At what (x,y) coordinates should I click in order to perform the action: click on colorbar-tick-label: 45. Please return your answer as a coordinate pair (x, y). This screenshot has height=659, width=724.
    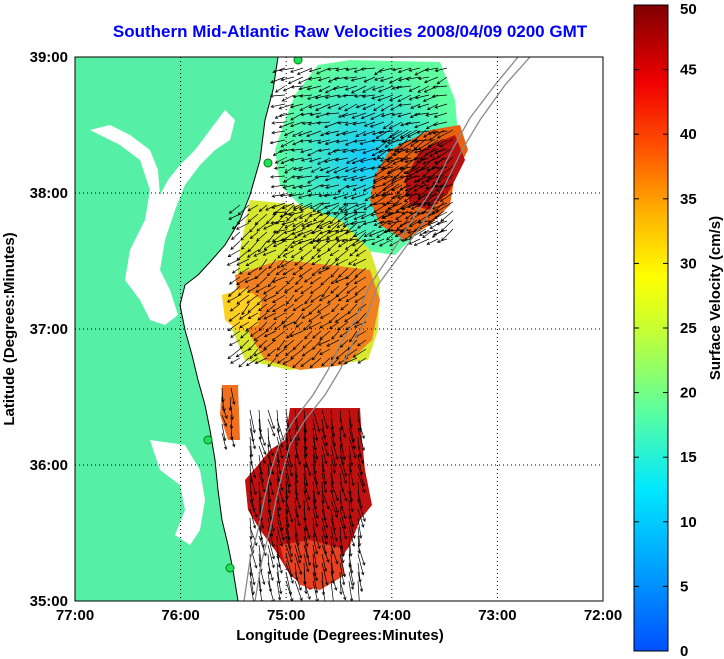
    Looking at the image, I should click on (688, 70).